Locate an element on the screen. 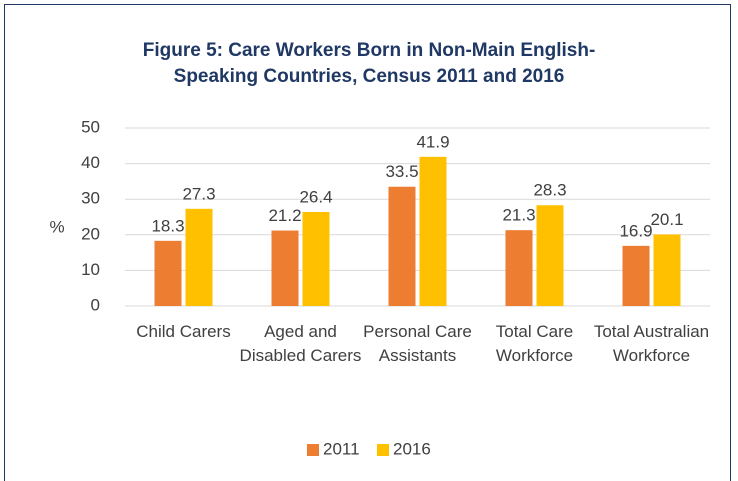 The image size is (738, 481). x-tick-label: Total Australian Workforce is located at coordinates (651, 343).